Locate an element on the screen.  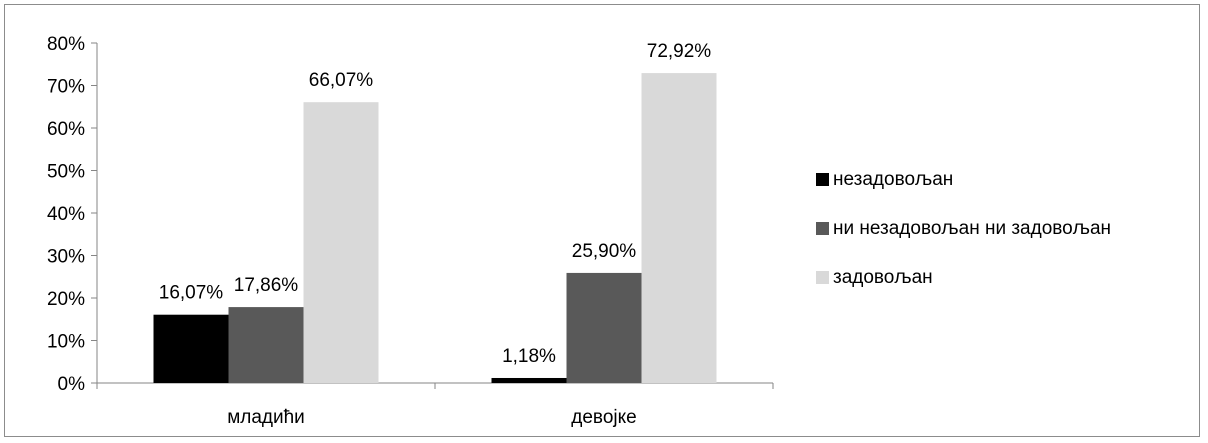
legend-label: ни незадовољан ни задовољан is located at coordinates (972, 228).